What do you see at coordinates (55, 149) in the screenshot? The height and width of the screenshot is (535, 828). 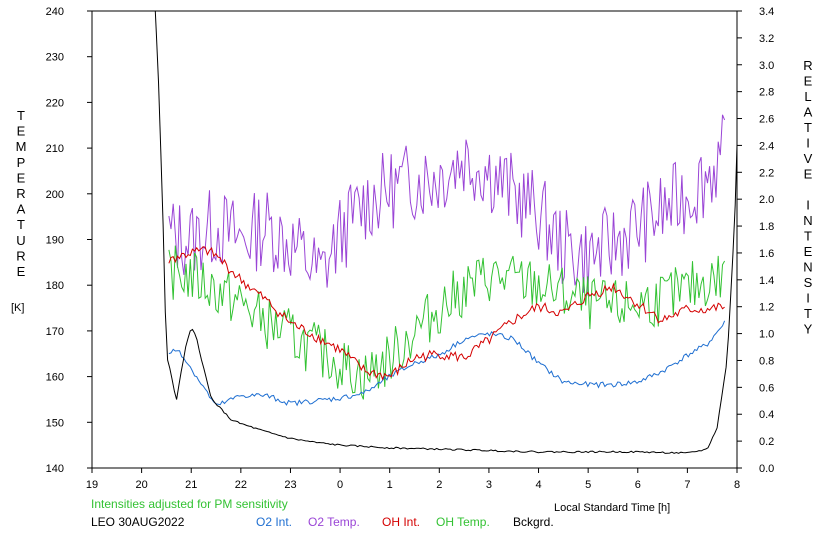 I see `y-left-tick-label: 210` at bounding box center [55, 149].